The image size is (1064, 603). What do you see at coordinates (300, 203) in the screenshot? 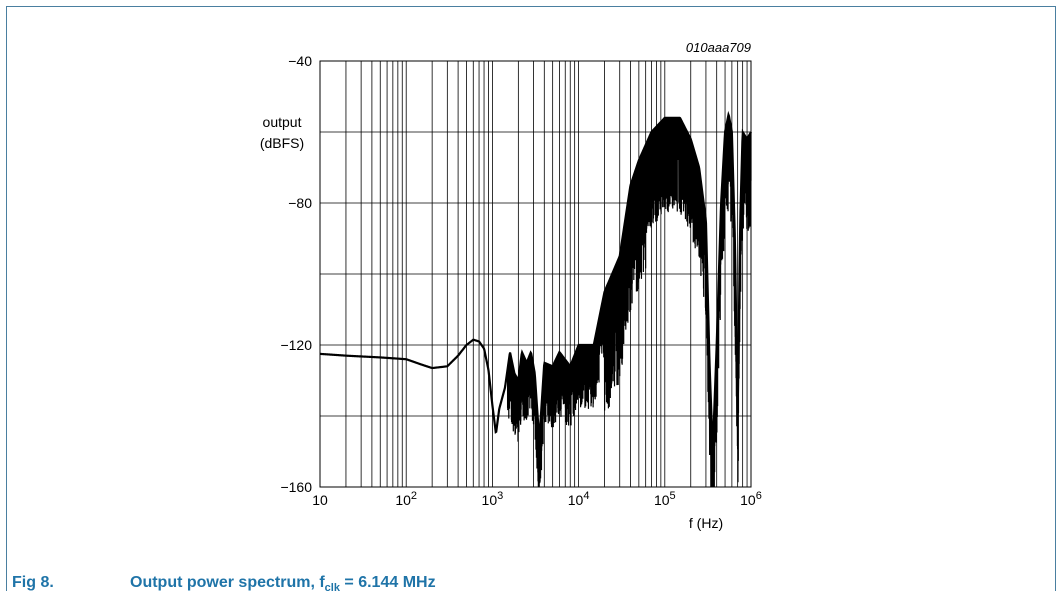
I see `y-tick-label: −80` at bounding box center [300, 203].